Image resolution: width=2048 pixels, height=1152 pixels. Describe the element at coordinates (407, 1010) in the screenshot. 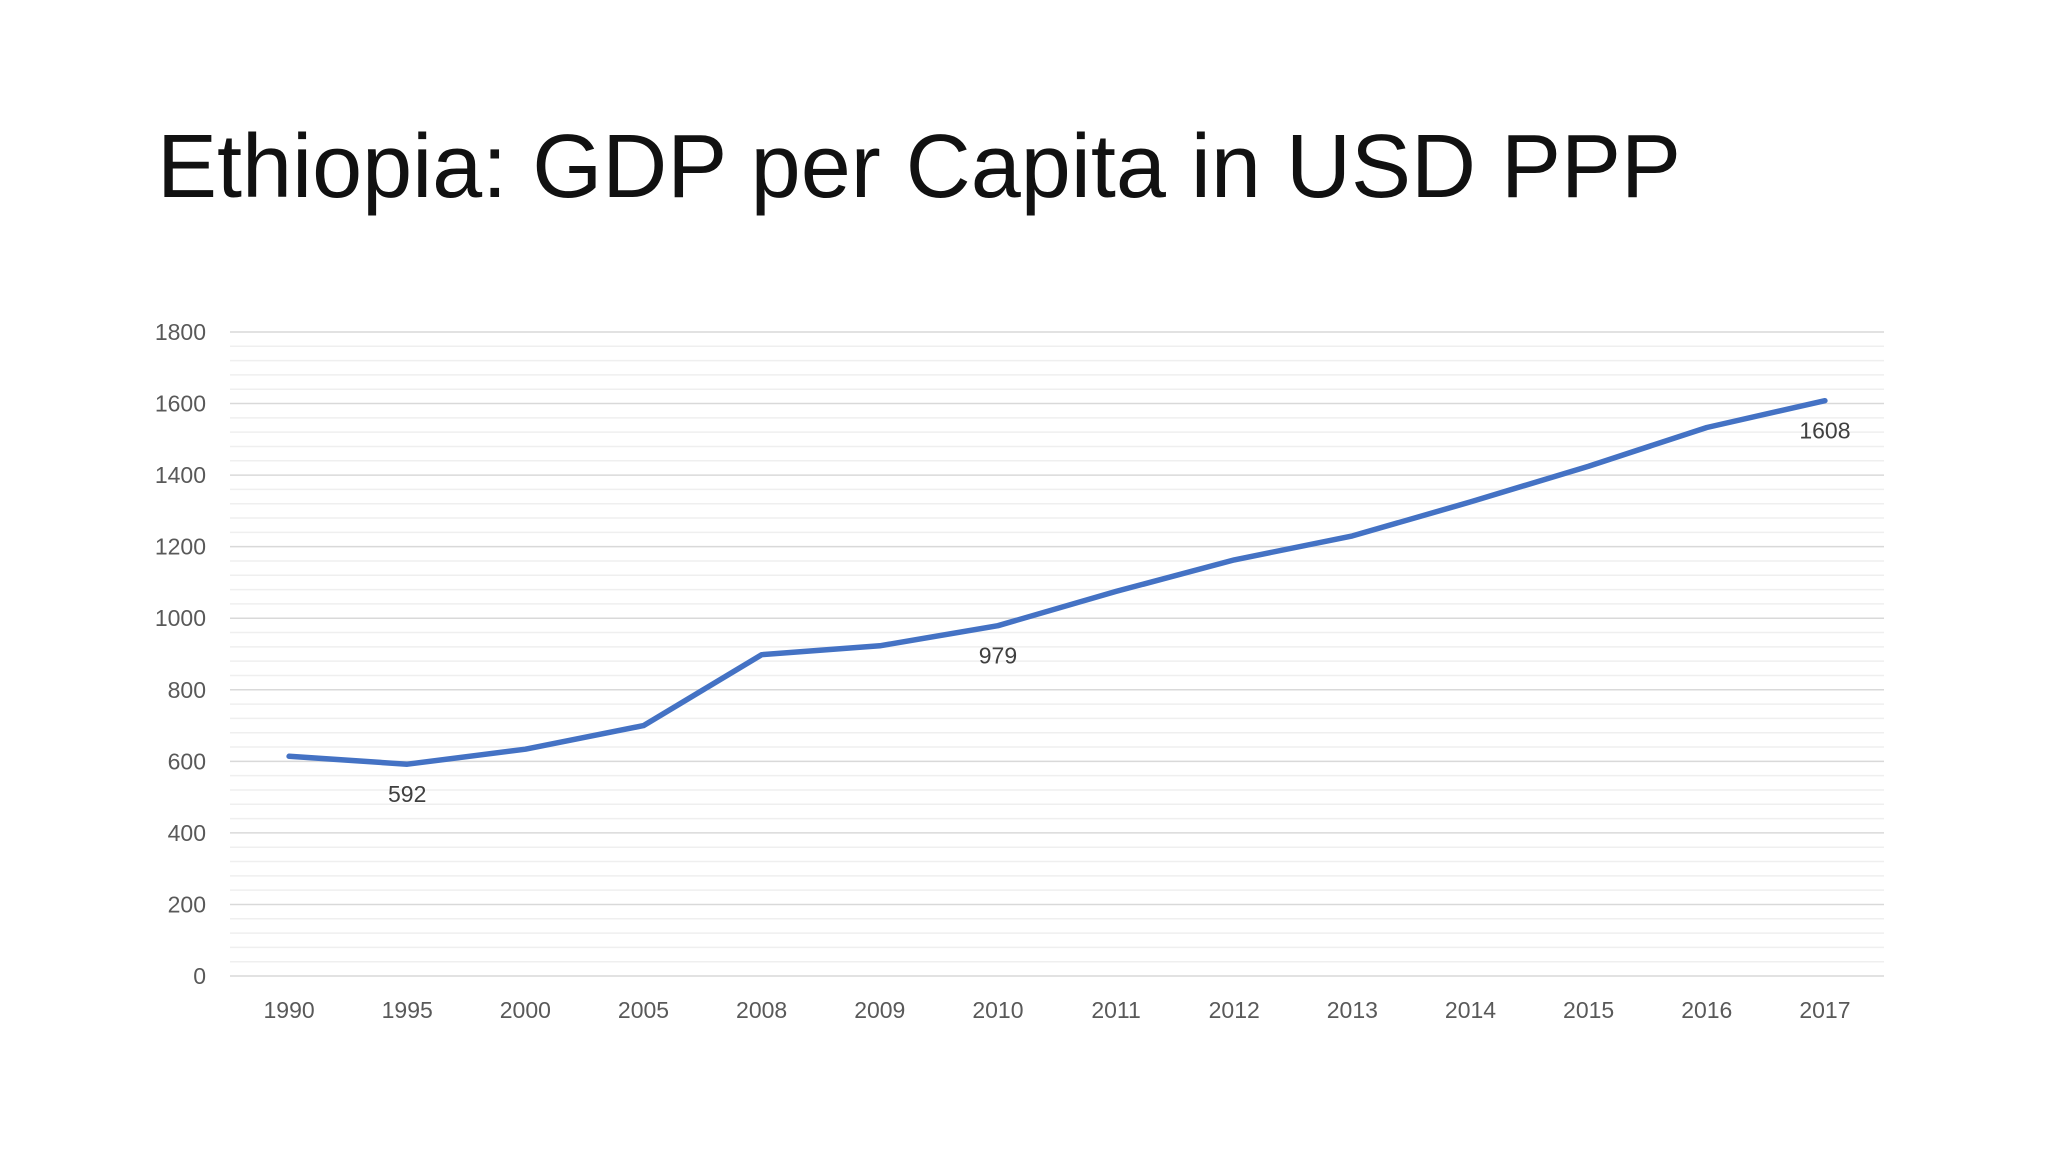

I see `x-tick-label: 1995` at that location.